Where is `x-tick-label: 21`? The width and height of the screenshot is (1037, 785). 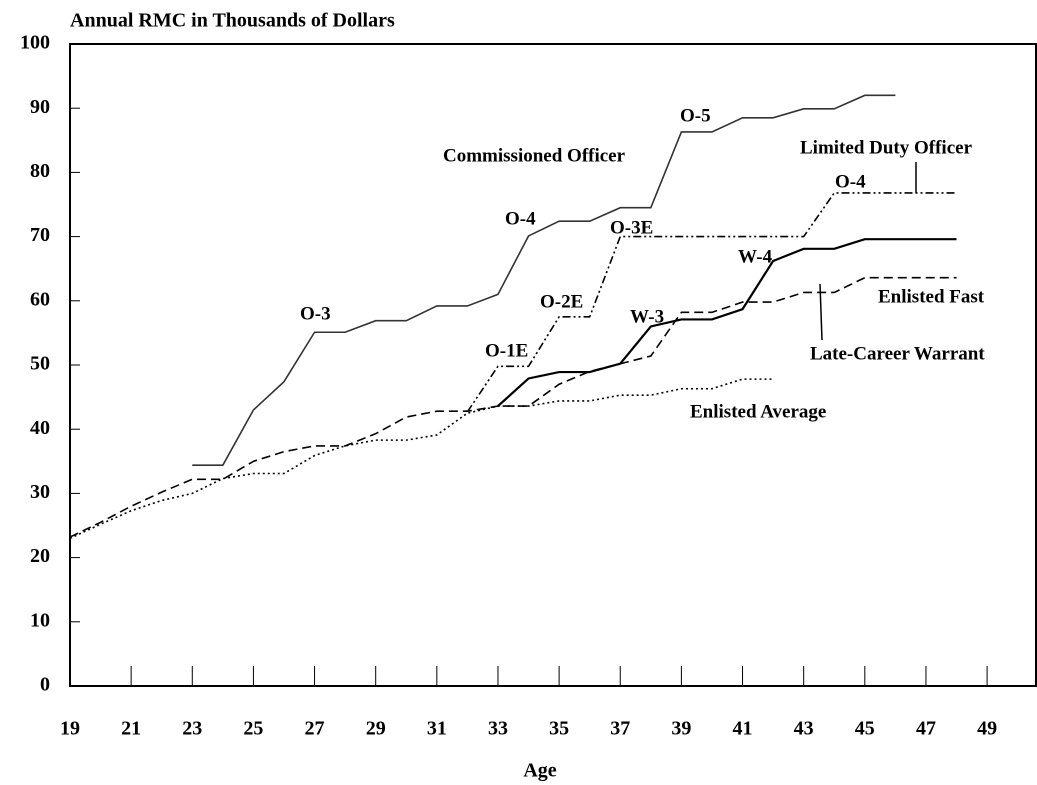
x-tick-label: 21 is located at coordinates (131, 729).